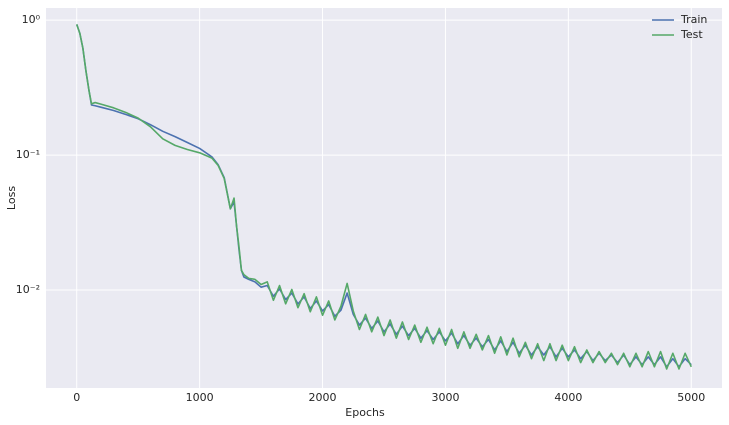 The image size is (729, 425). Describe the element at coordinates (691, 34) in the screenshot. I see `legend-label: Test` at that location.